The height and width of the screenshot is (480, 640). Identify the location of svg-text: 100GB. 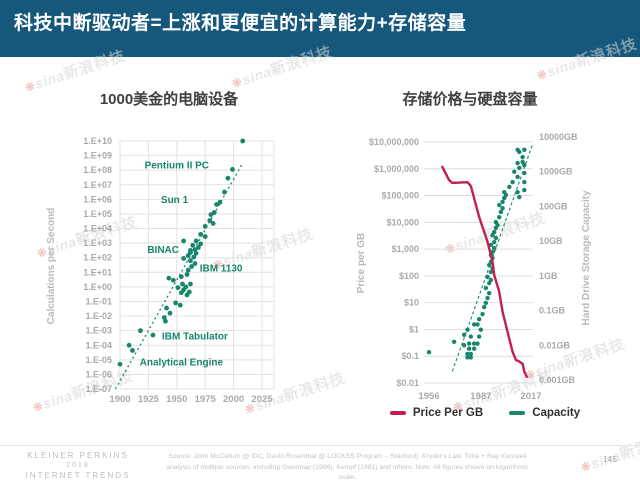
(553, 206).